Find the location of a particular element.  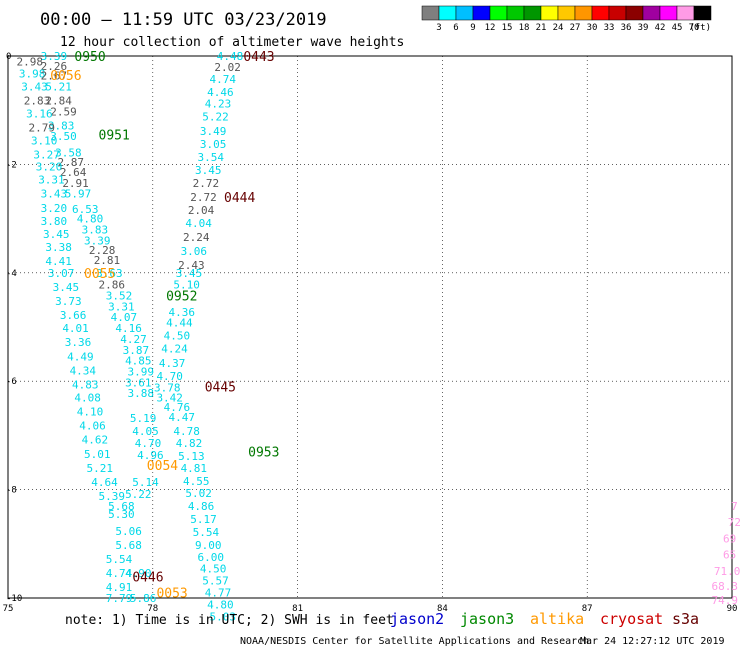

wave-height-point: 3.66 is located at coordinates (73, 315).